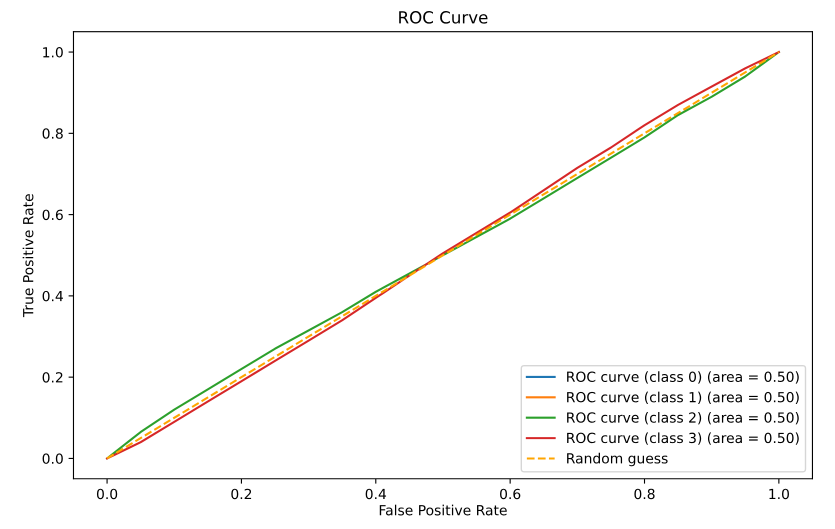 The width and height of the screenshot is (835, 529). Describe the element at coordinates (241, 494) in the screenshot. I see `x-tick-label: 0.2` at that location.